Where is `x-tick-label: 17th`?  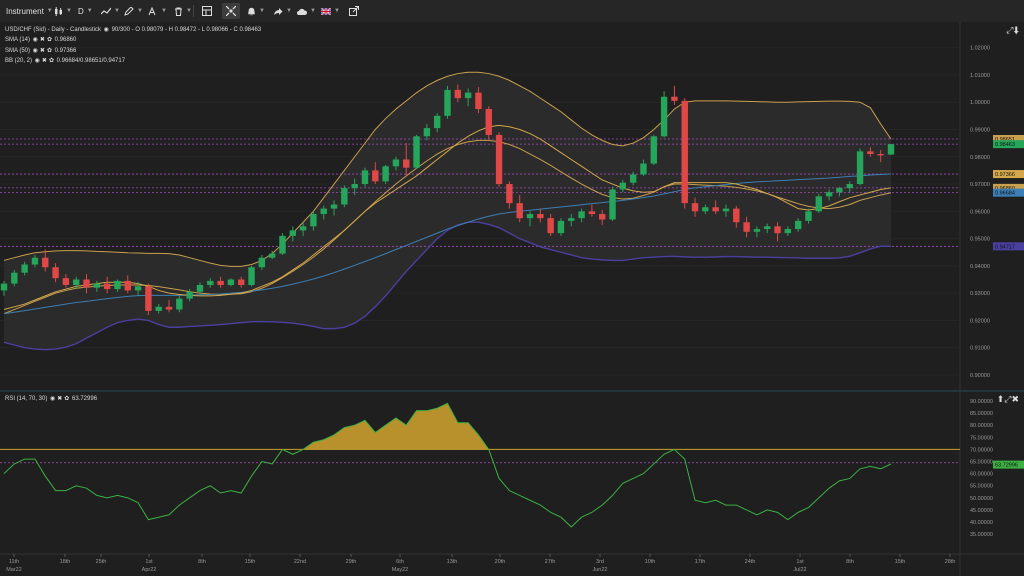 x-tick-label: 17th is located at coordinates (700, 562).